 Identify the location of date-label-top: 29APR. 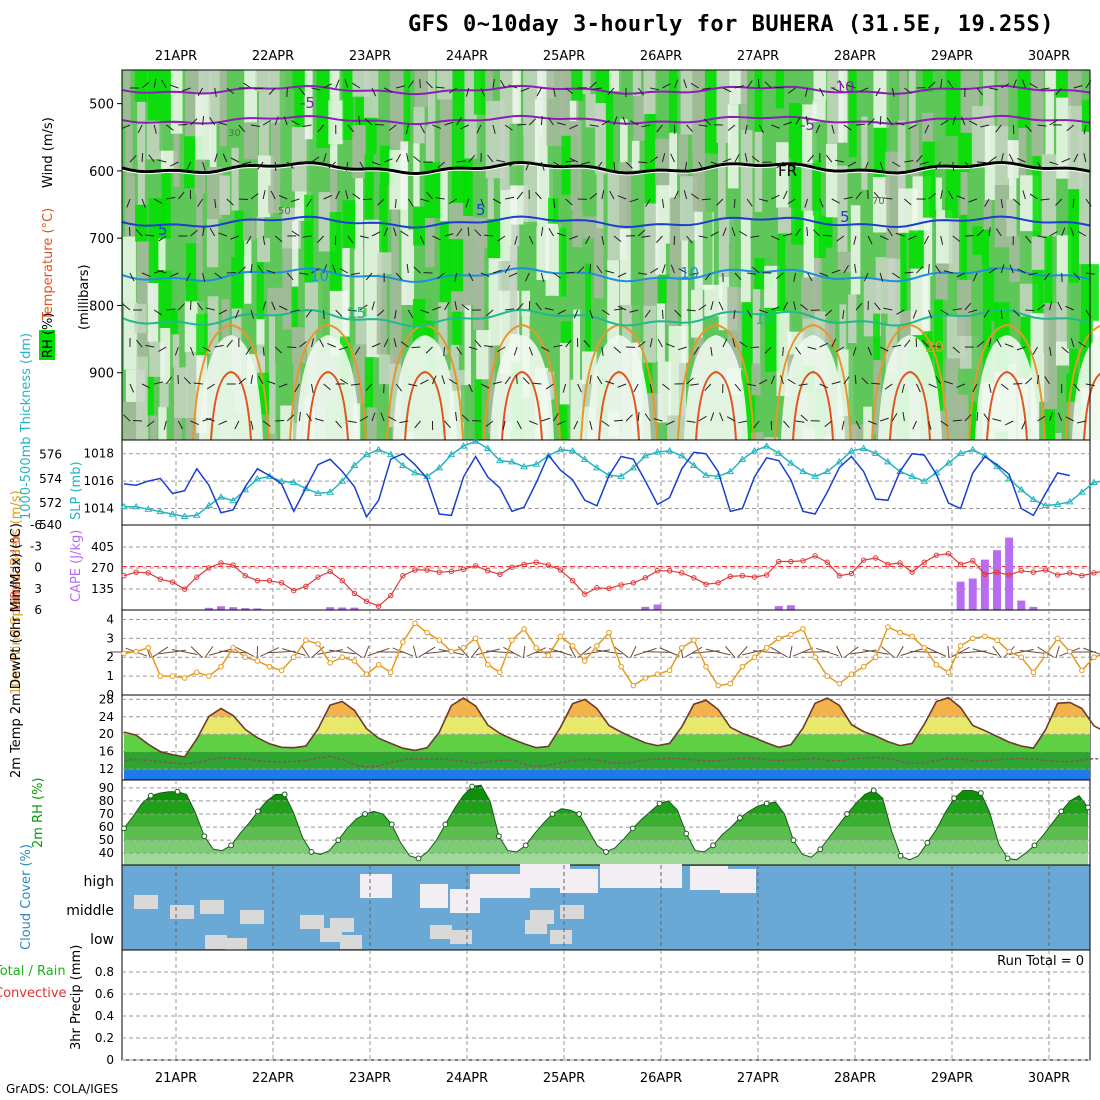
(952, 56).